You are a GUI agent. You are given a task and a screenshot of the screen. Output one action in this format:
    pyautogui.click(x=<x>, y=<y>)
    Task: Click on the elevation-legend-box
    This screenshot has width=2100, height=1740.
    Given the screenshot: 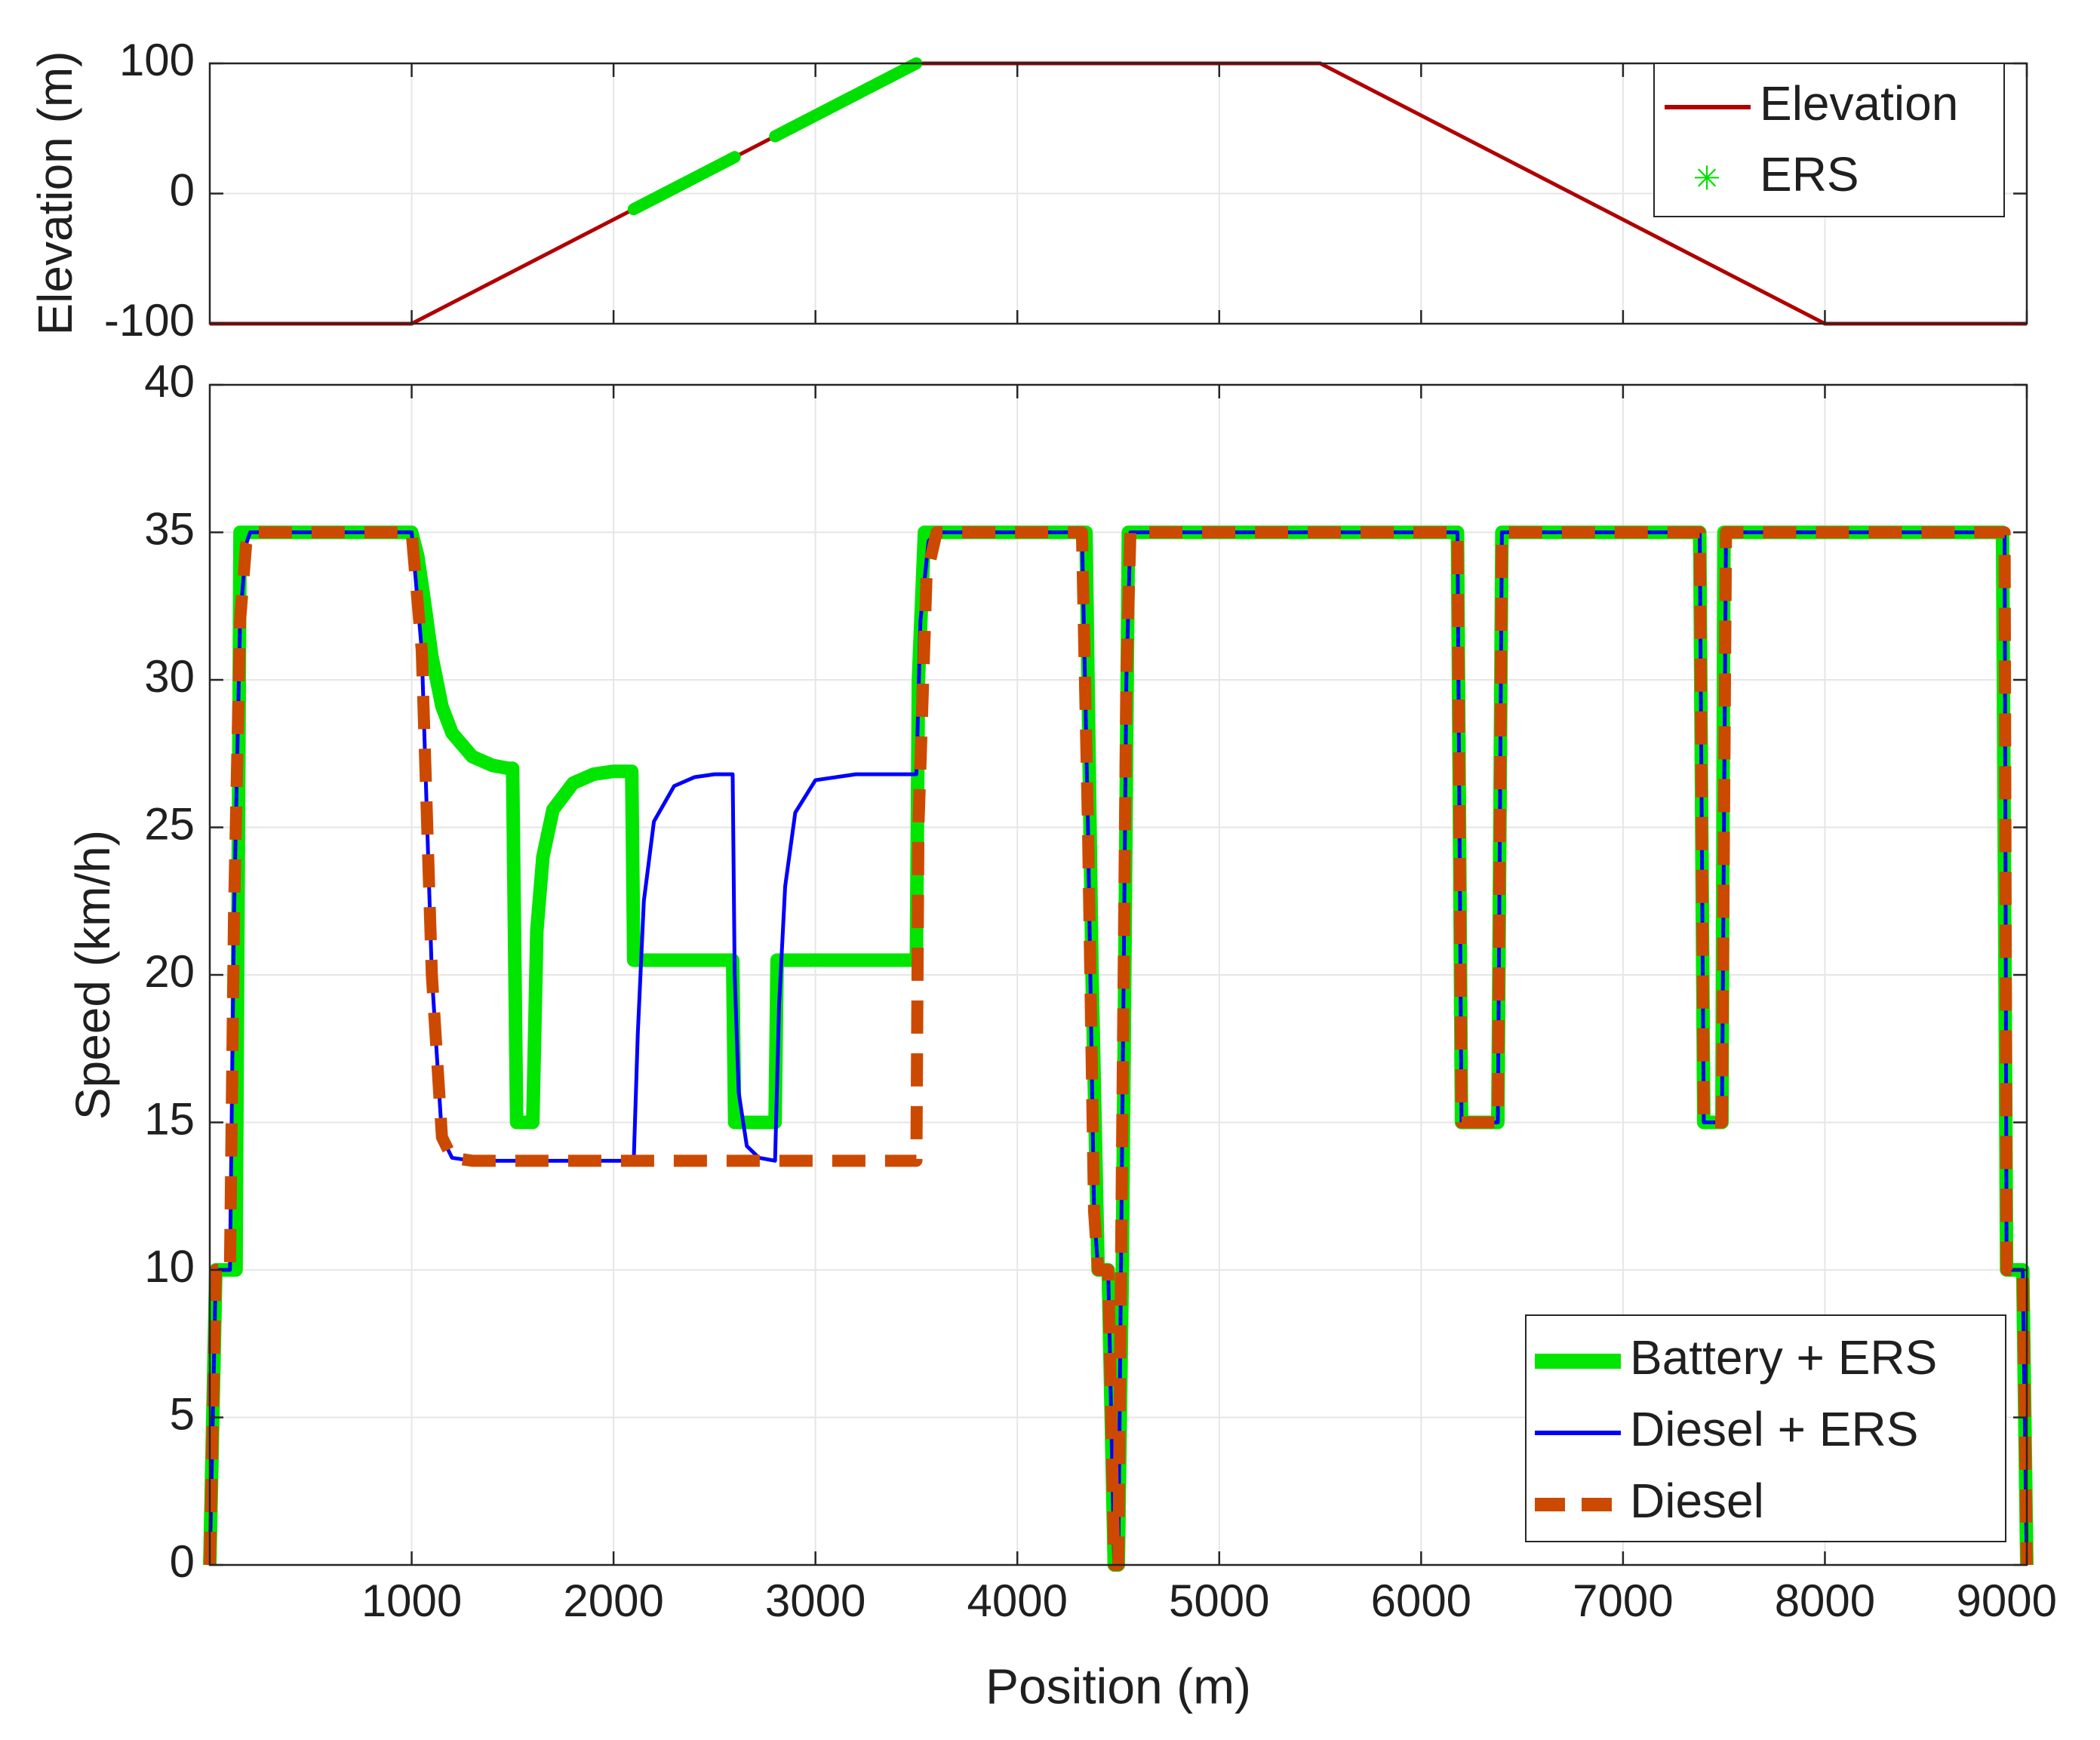 What is the action you would take?
    pyautogui.click(x=1829, y=140)
    